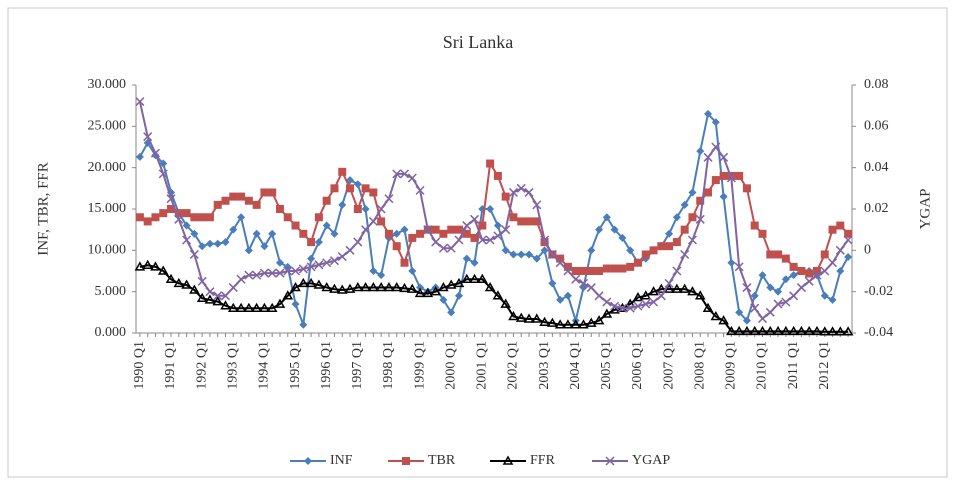  Describe the element at coordinates (357, 365) in the screenshot. I see `x-tick-label: 1997 Q1` at that location.